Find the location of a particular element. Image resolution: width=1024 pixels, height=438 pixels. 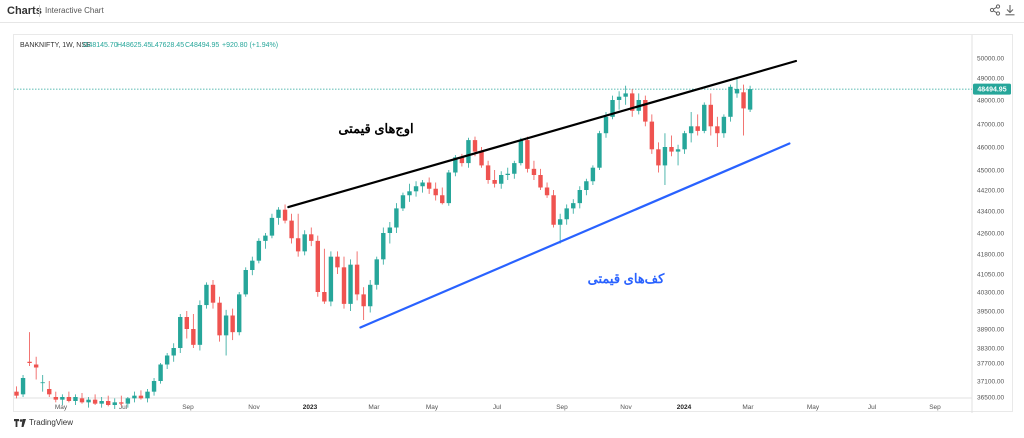

legend-low: L47628.45 is located at coordinates (167, 45).